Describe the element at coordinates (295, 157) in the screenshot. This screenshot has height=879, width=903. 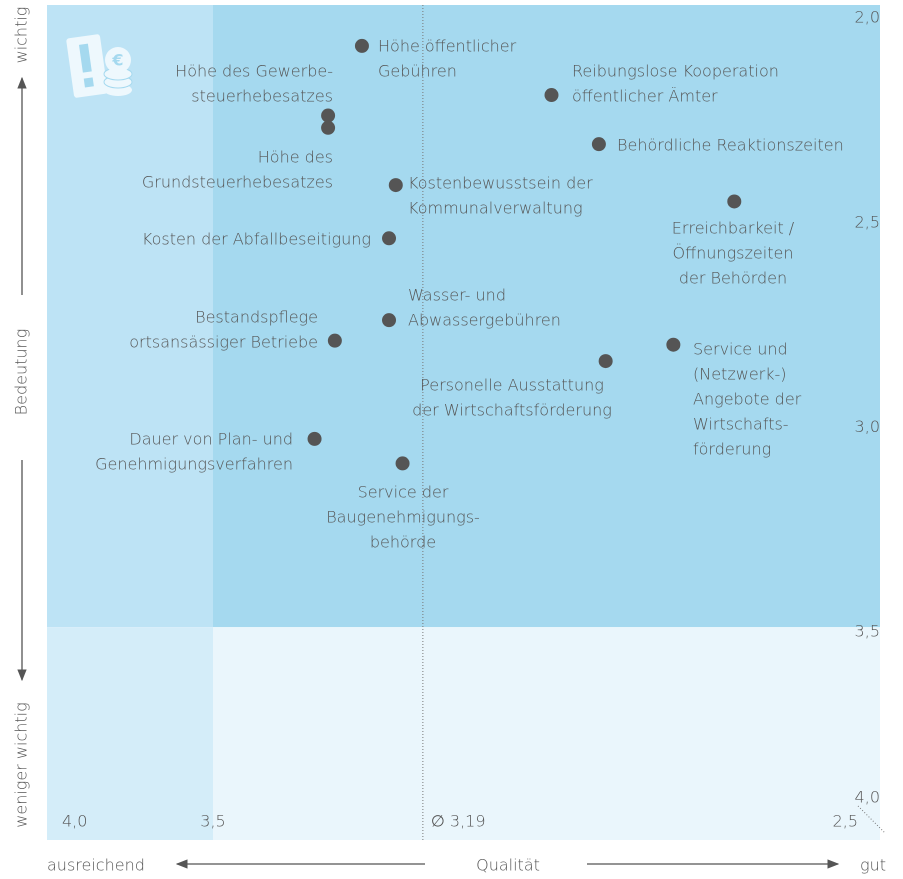
I see `point-label: Höhe des` at that location.